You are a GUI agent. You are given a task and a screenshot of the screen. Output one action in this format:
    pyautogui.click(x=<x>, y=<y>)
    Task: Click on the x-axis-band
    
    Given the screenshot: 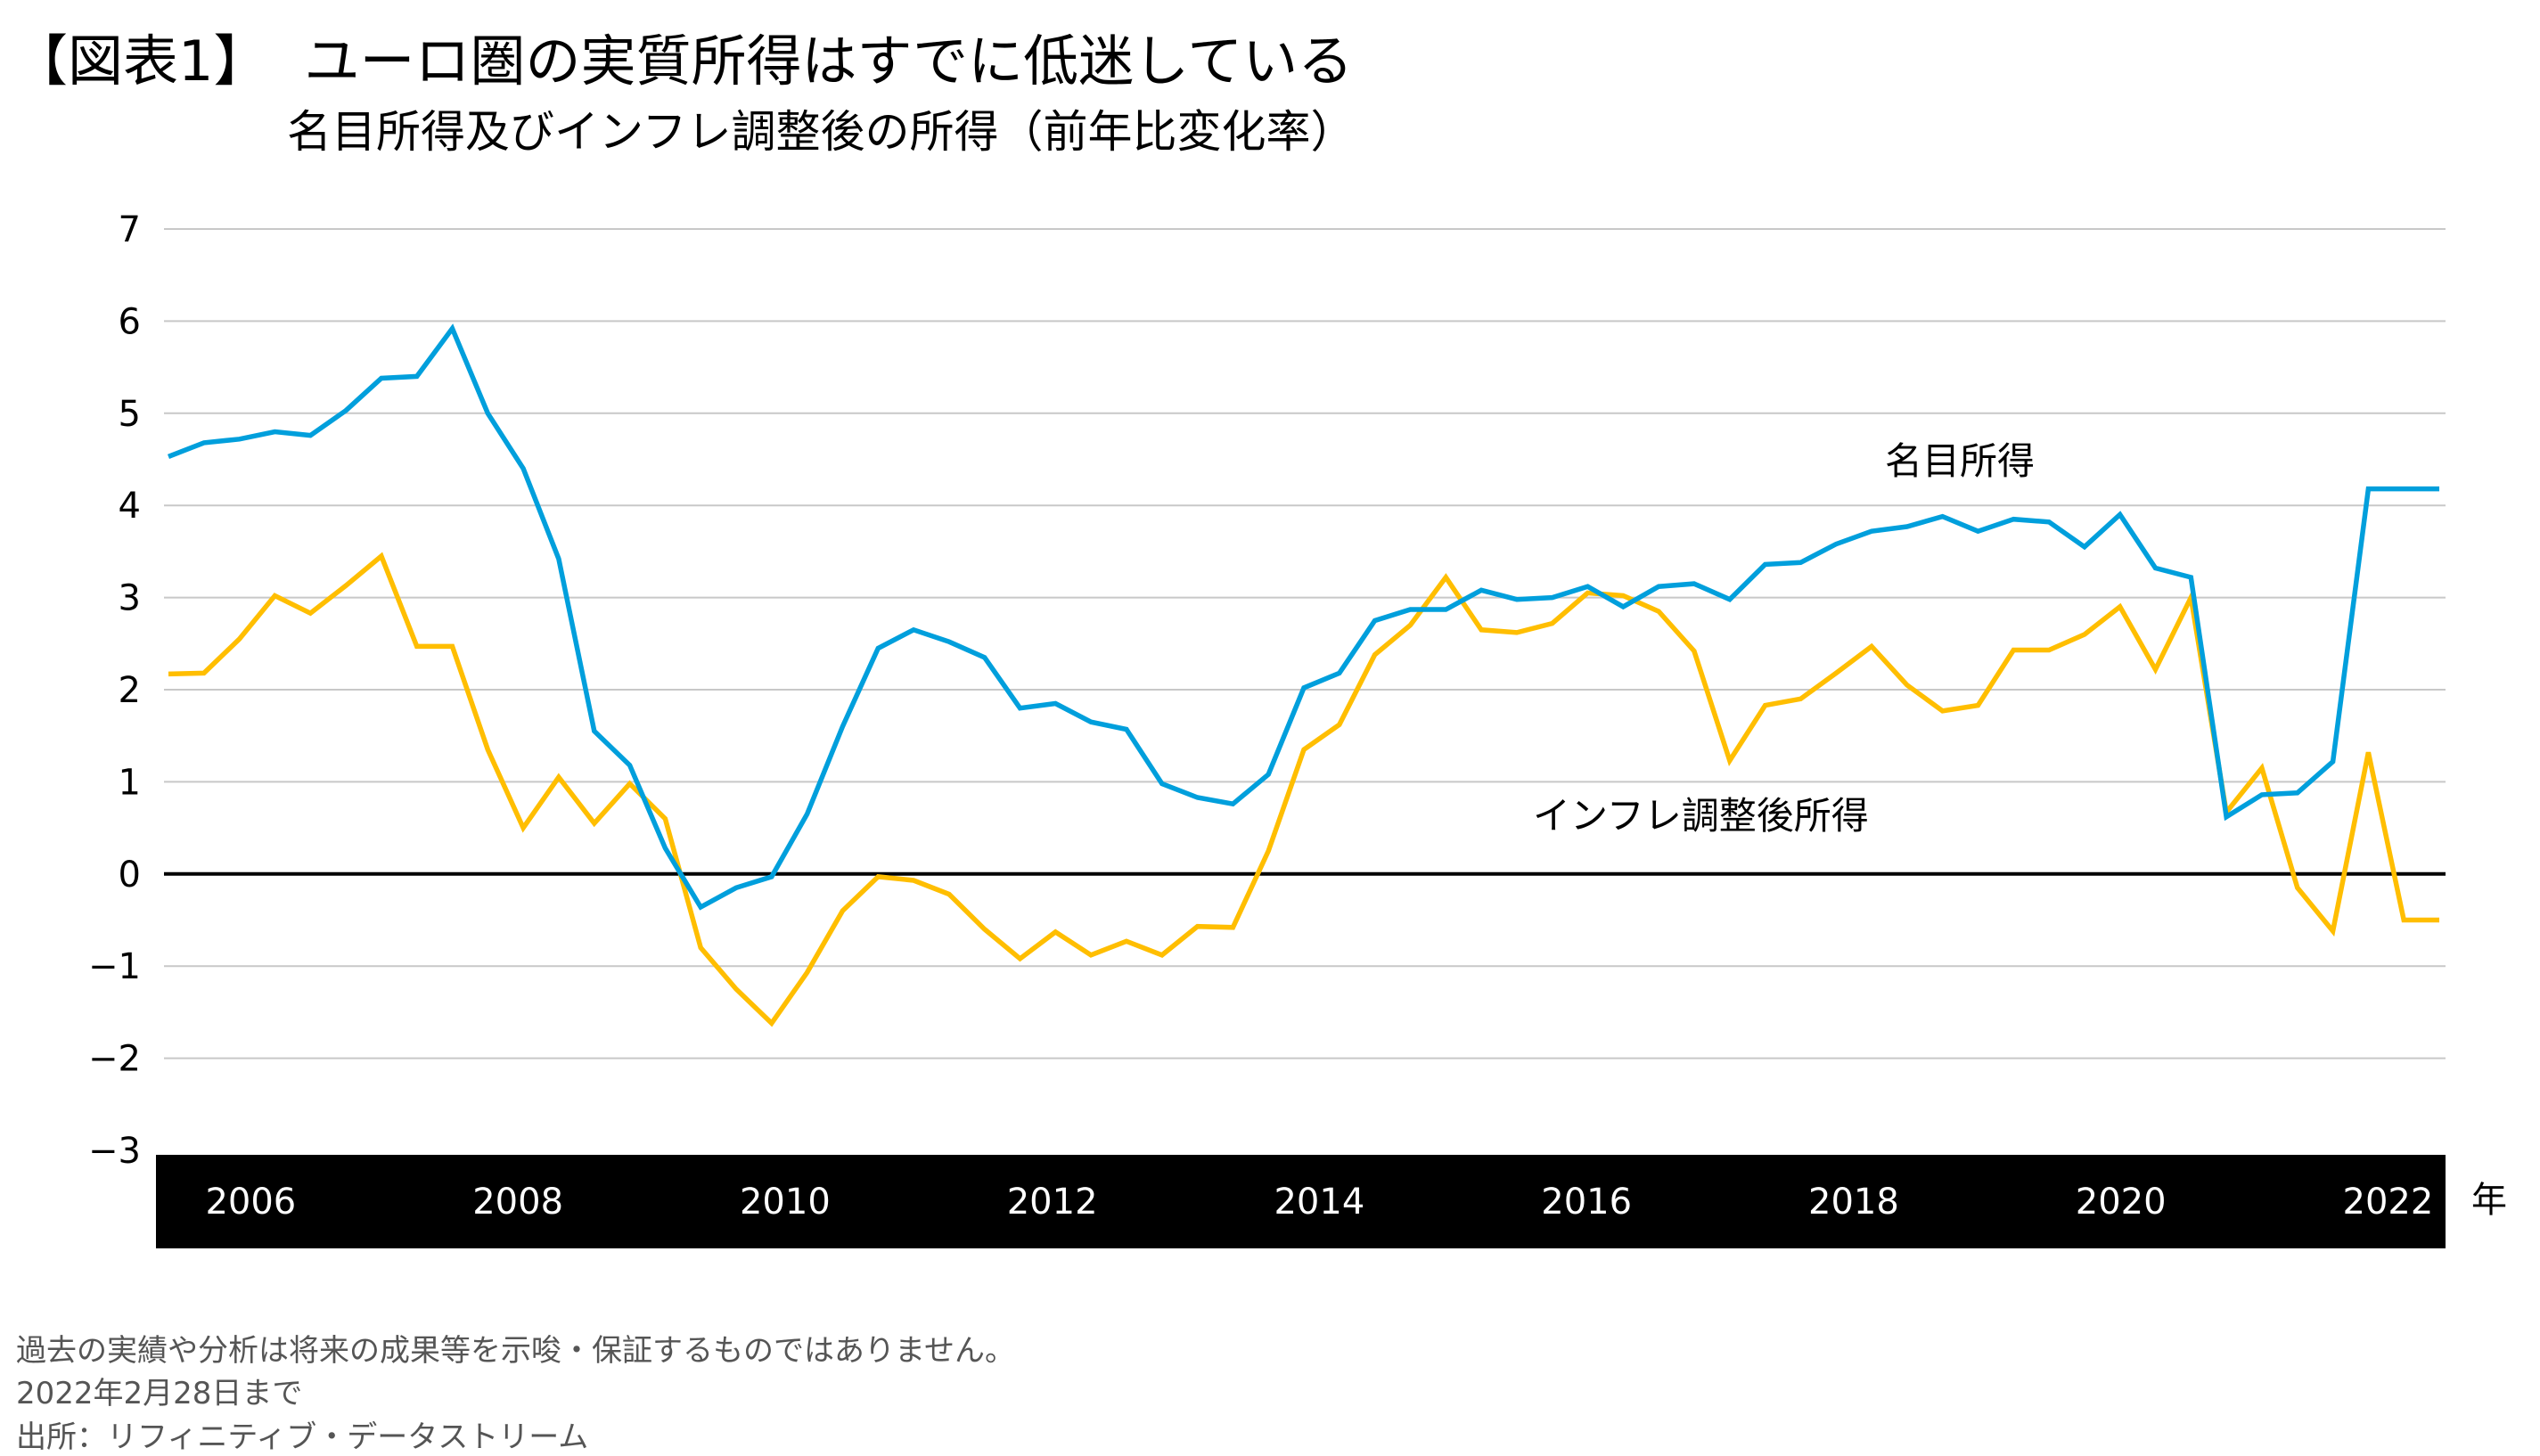 What is the action you would take?
    pyautogui.click(x=1301, y=1201)
    